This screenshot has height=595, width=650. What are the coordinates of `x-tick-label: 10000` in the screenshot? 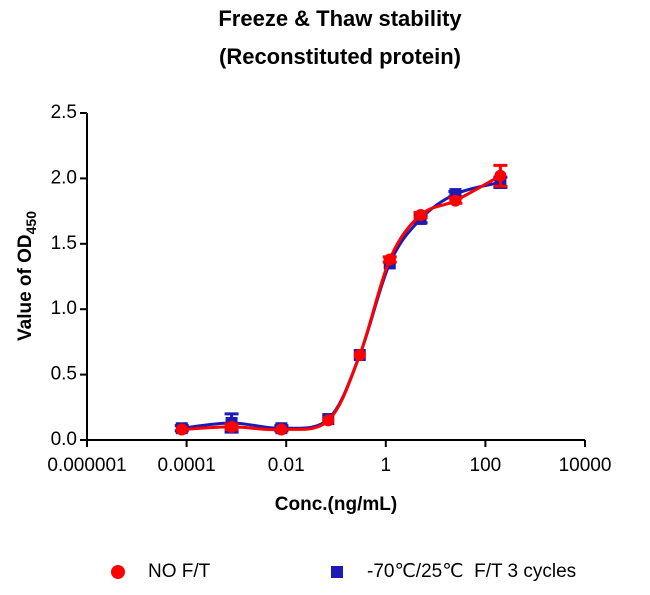 It's located at (585, 465).